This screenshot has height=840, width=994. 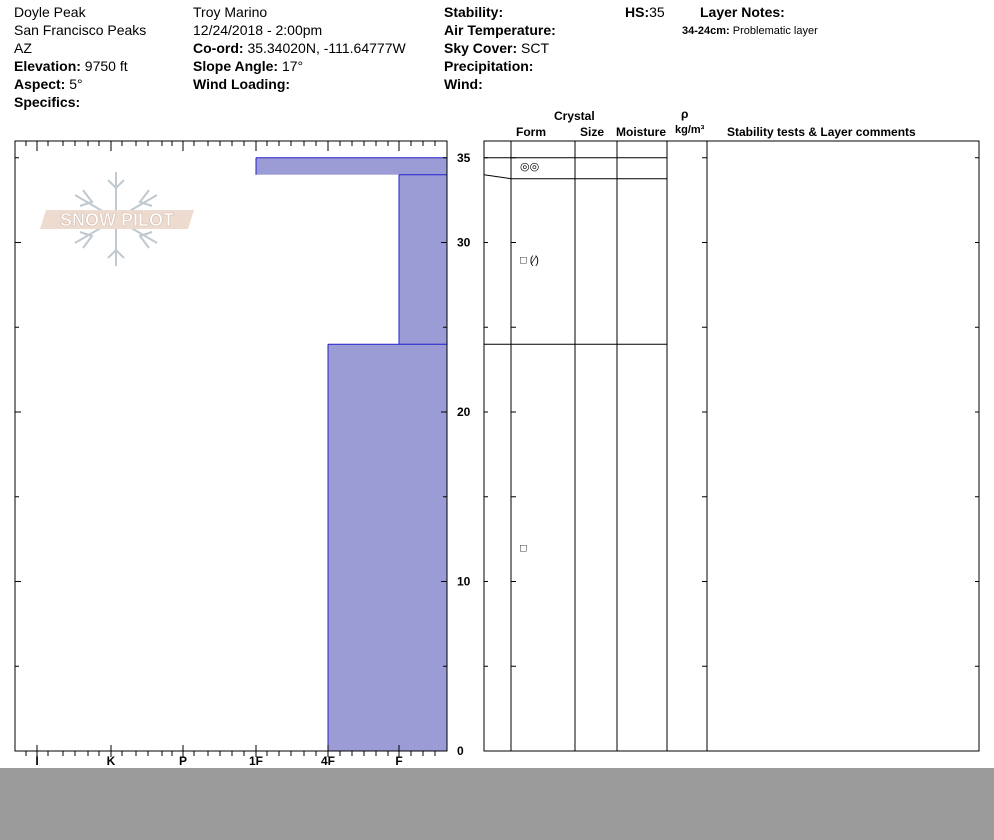 I want to click on hs-value: 35, so click(x=657, y=12).